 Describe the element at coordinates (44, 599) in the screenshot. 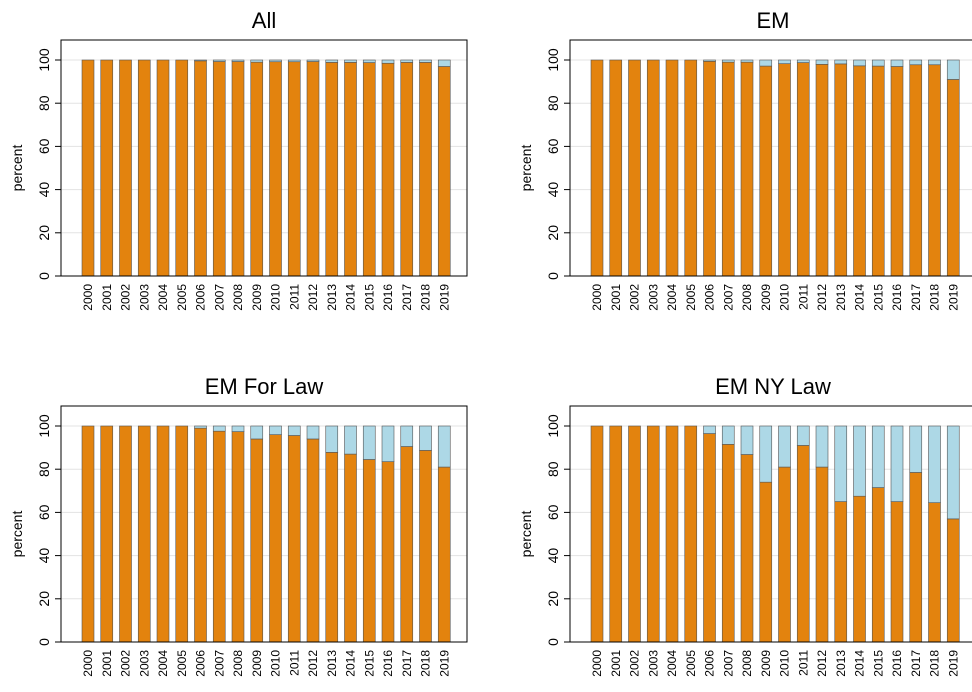

I see `y-tick-label: 20` at that location.